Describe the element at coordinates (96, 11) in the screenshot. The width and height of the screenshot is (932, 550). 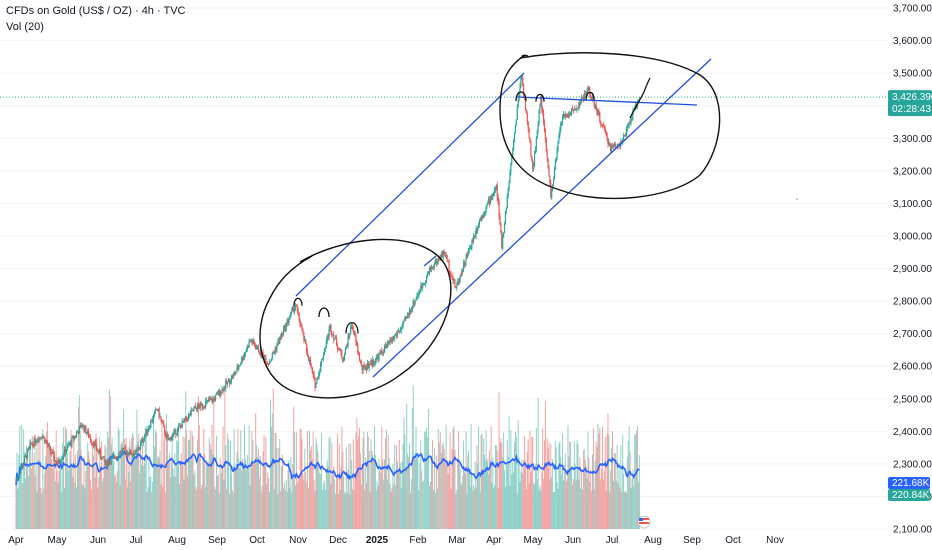
I see `symbol-title: CFDs on Gold (US$ / OZ) · 4h · TVC` at that location.